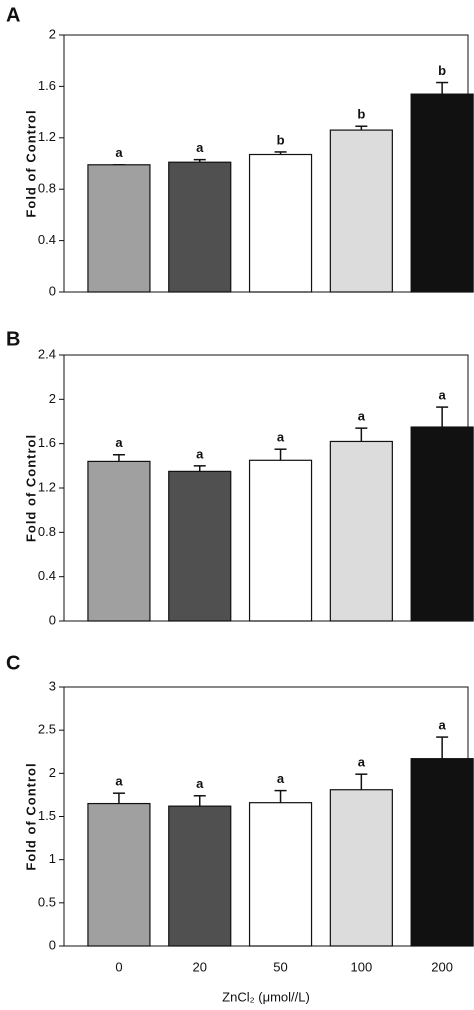 The width and height of the screenshot is (474, 1010). What do you see at coordinates (266, 996) in the screenshot?
I see `x-axis-label: ZnCl₂ (μmol//L)` at bounding box center [266, 996].